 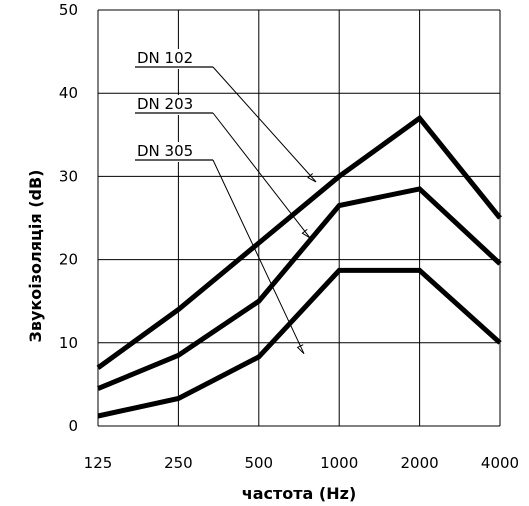 What do you see at coordinates (68, 343) in the screenshot?
I see `y-tick-label: 10` at bounding box center [68, 343].